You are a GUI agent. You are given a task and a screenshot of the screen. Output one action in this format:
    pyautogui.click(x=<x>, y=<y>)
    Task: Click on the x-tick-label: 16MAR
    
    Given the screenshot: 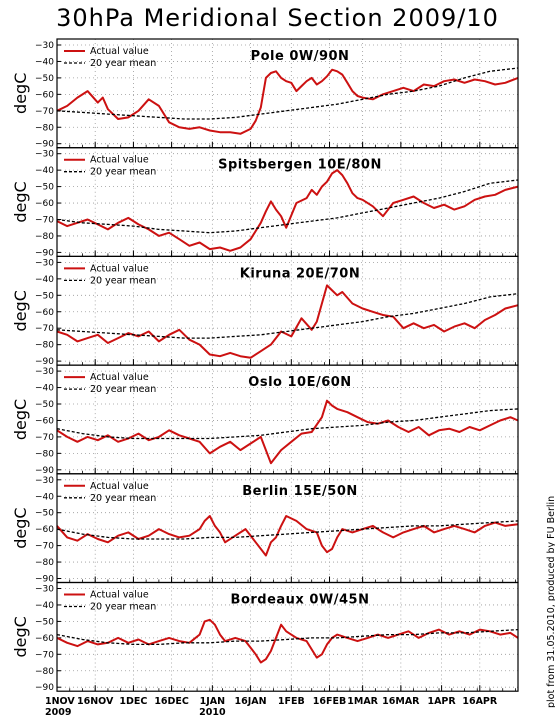 What is the action you would take?
    pyautogui.click(x=401, y=701)
    